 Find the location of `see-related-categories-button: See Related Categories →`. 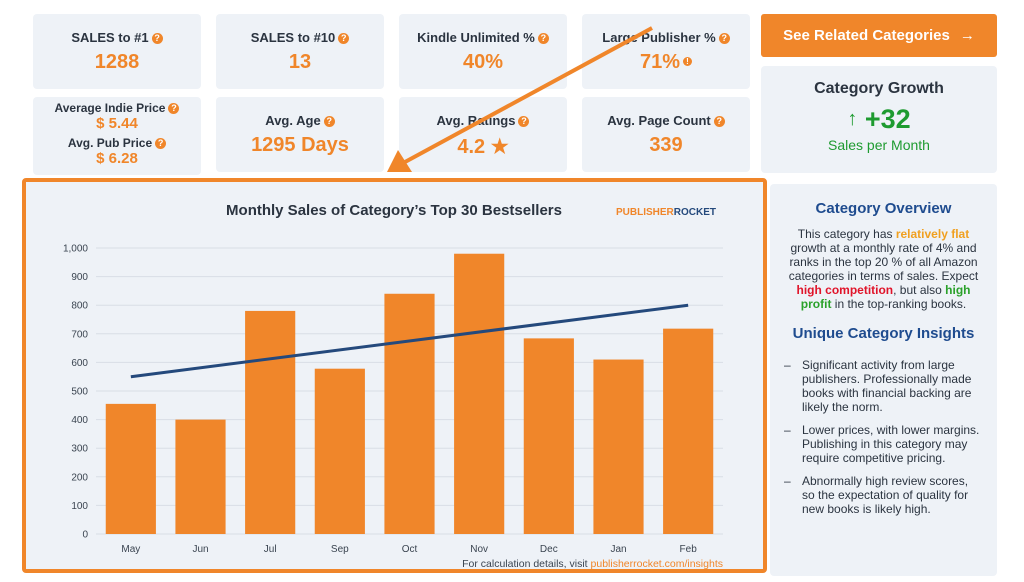

see-related-categories-button: See Related Categories → is located at coordinates (879, 35).